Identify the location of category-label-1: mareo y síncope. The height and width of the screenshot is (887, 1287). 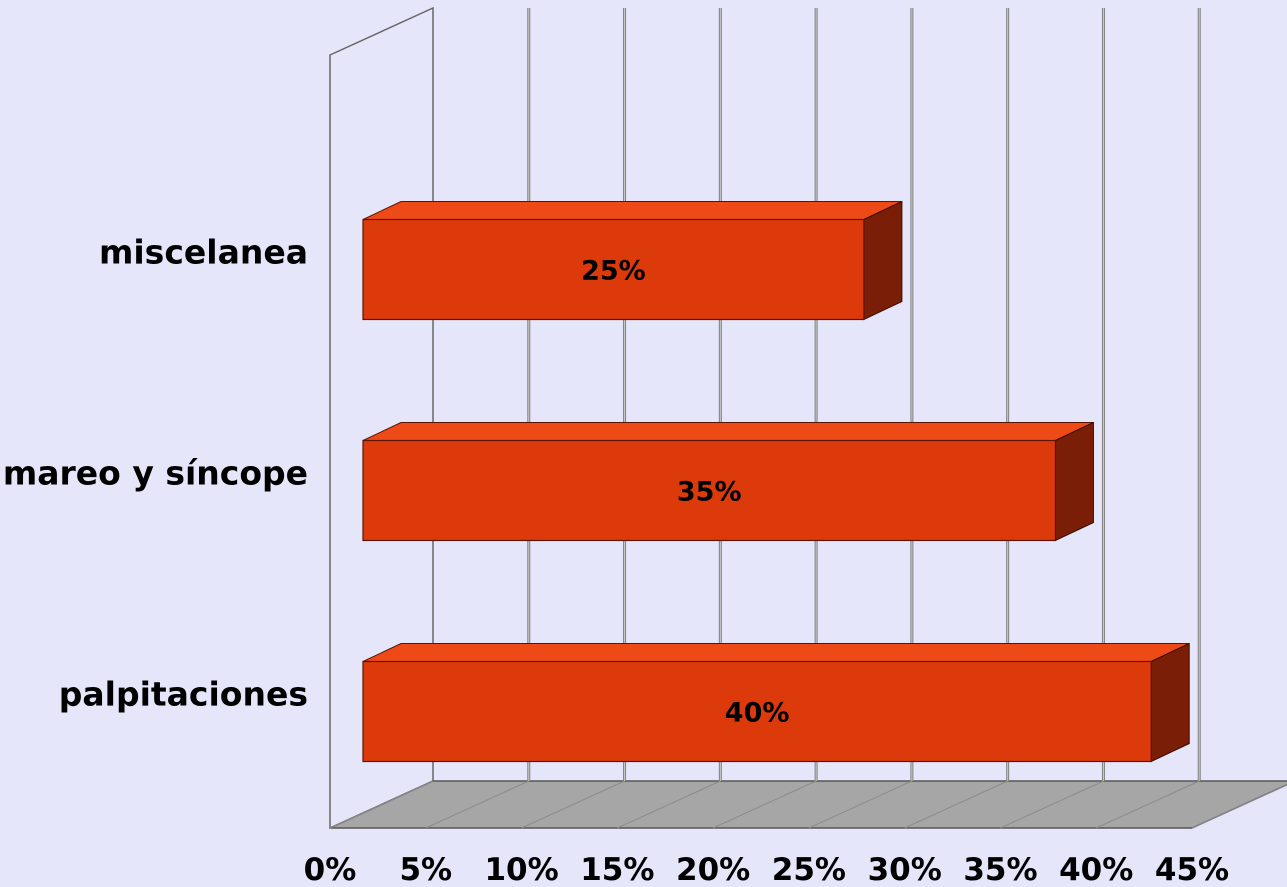
(155, 473).